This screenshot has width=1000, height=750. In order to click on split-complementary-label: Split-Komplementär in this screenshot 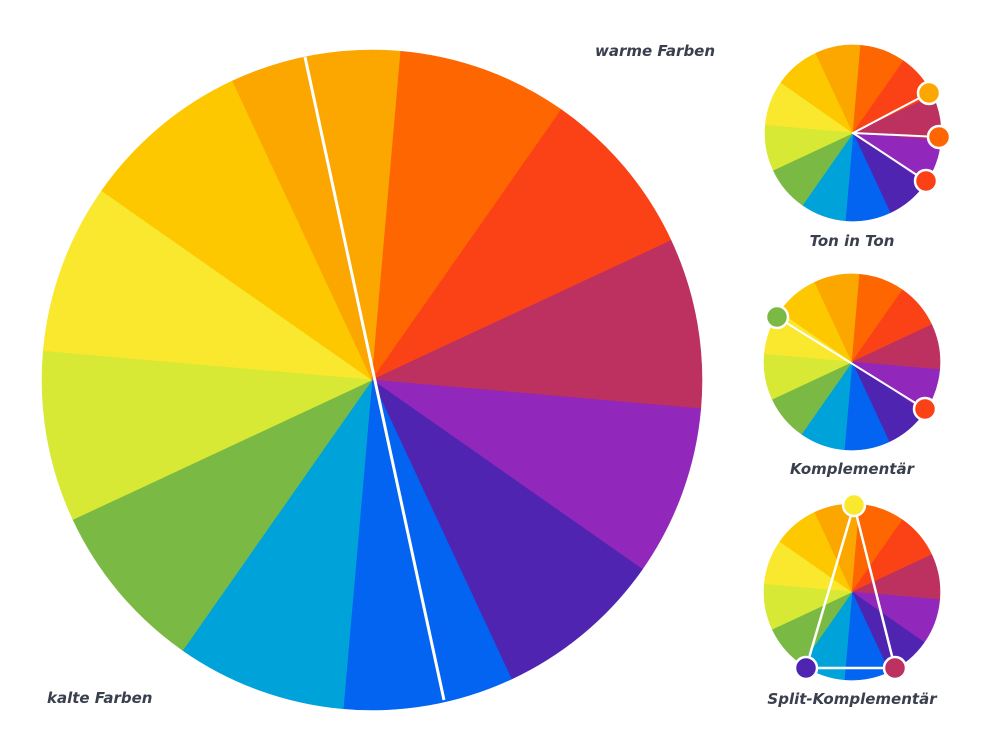, I will do `click(852, 699)`.